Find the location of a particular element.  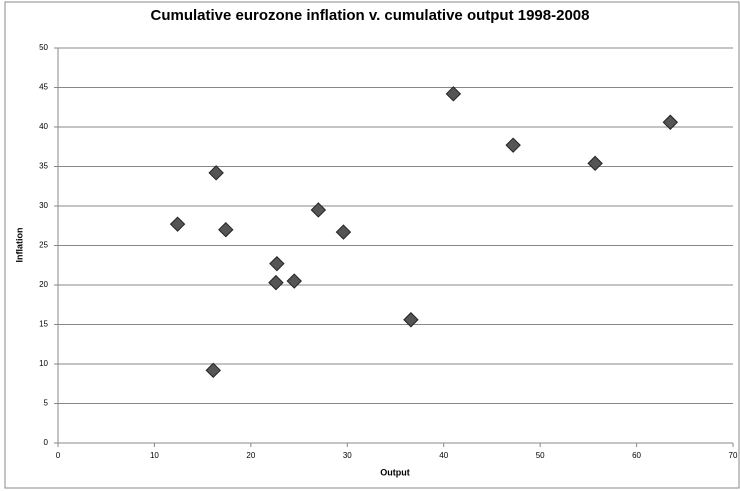

x-tick-label: 50 is located at coordinates (540, 455).